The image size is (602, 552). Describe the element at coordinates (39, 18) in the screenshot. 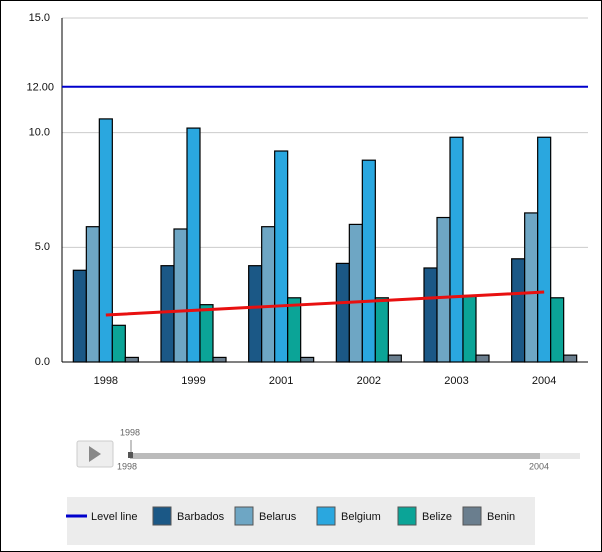

I see `y-tick-label: 15.0` at that location.